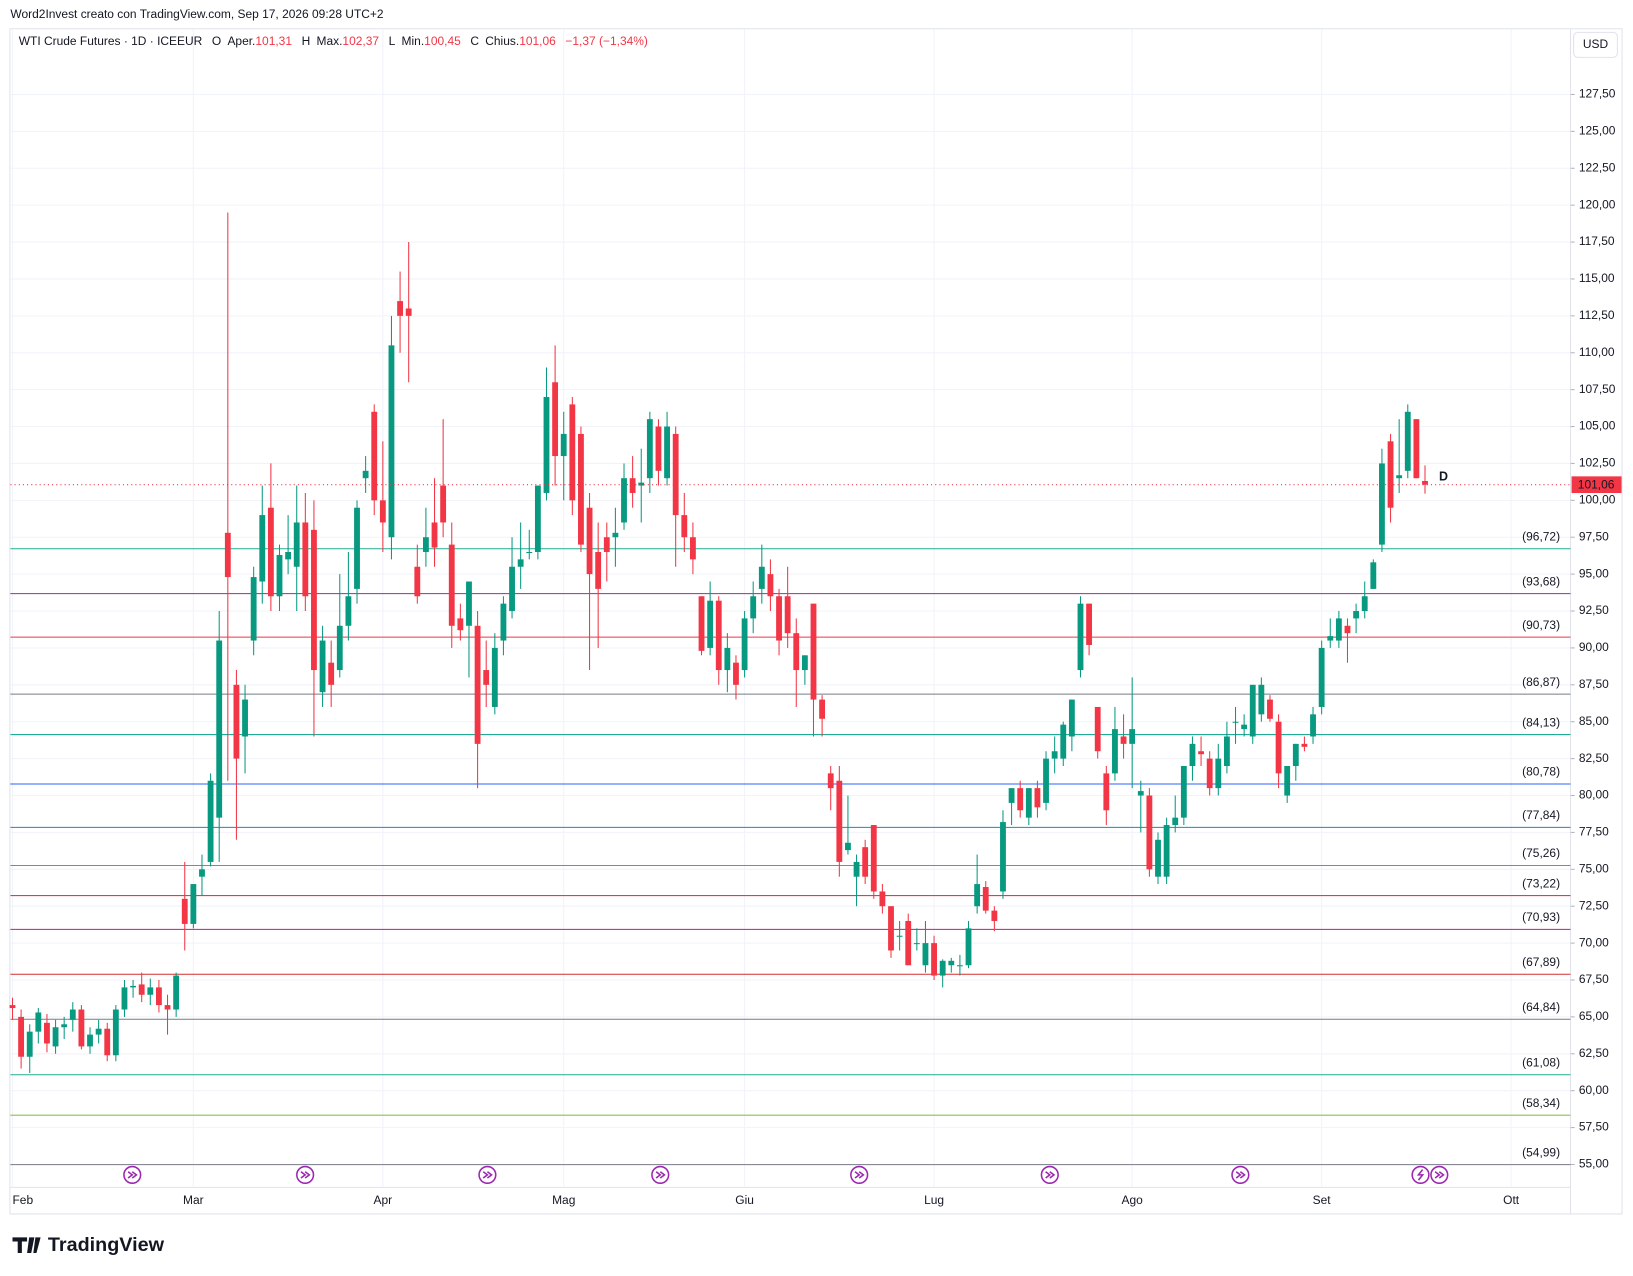 Image resolution: width=1633 pixels, height=1276 pixels. I want to click on y-tick-label: 85,00, so click(1594, 721).